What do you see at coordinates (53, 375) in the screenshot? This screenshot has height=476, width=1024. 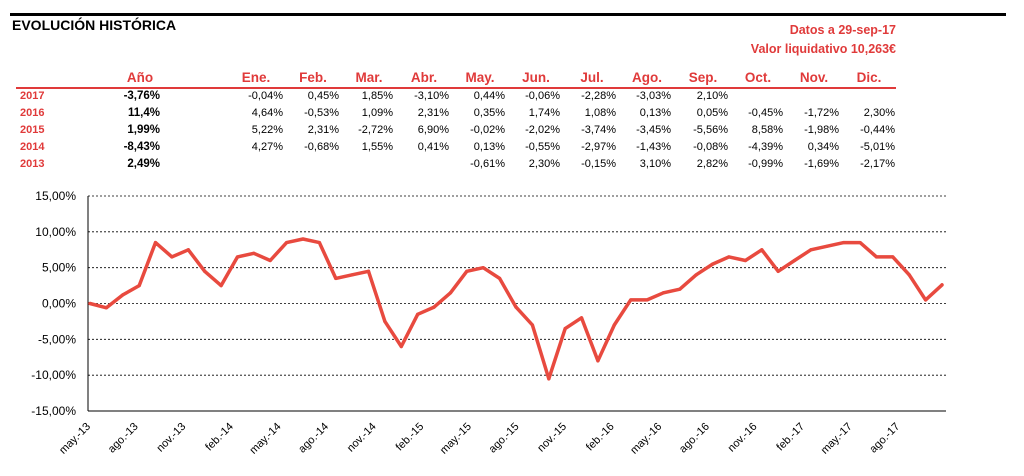 I see `y-tick-label: -10,00%` at bounding box center [53, 375].